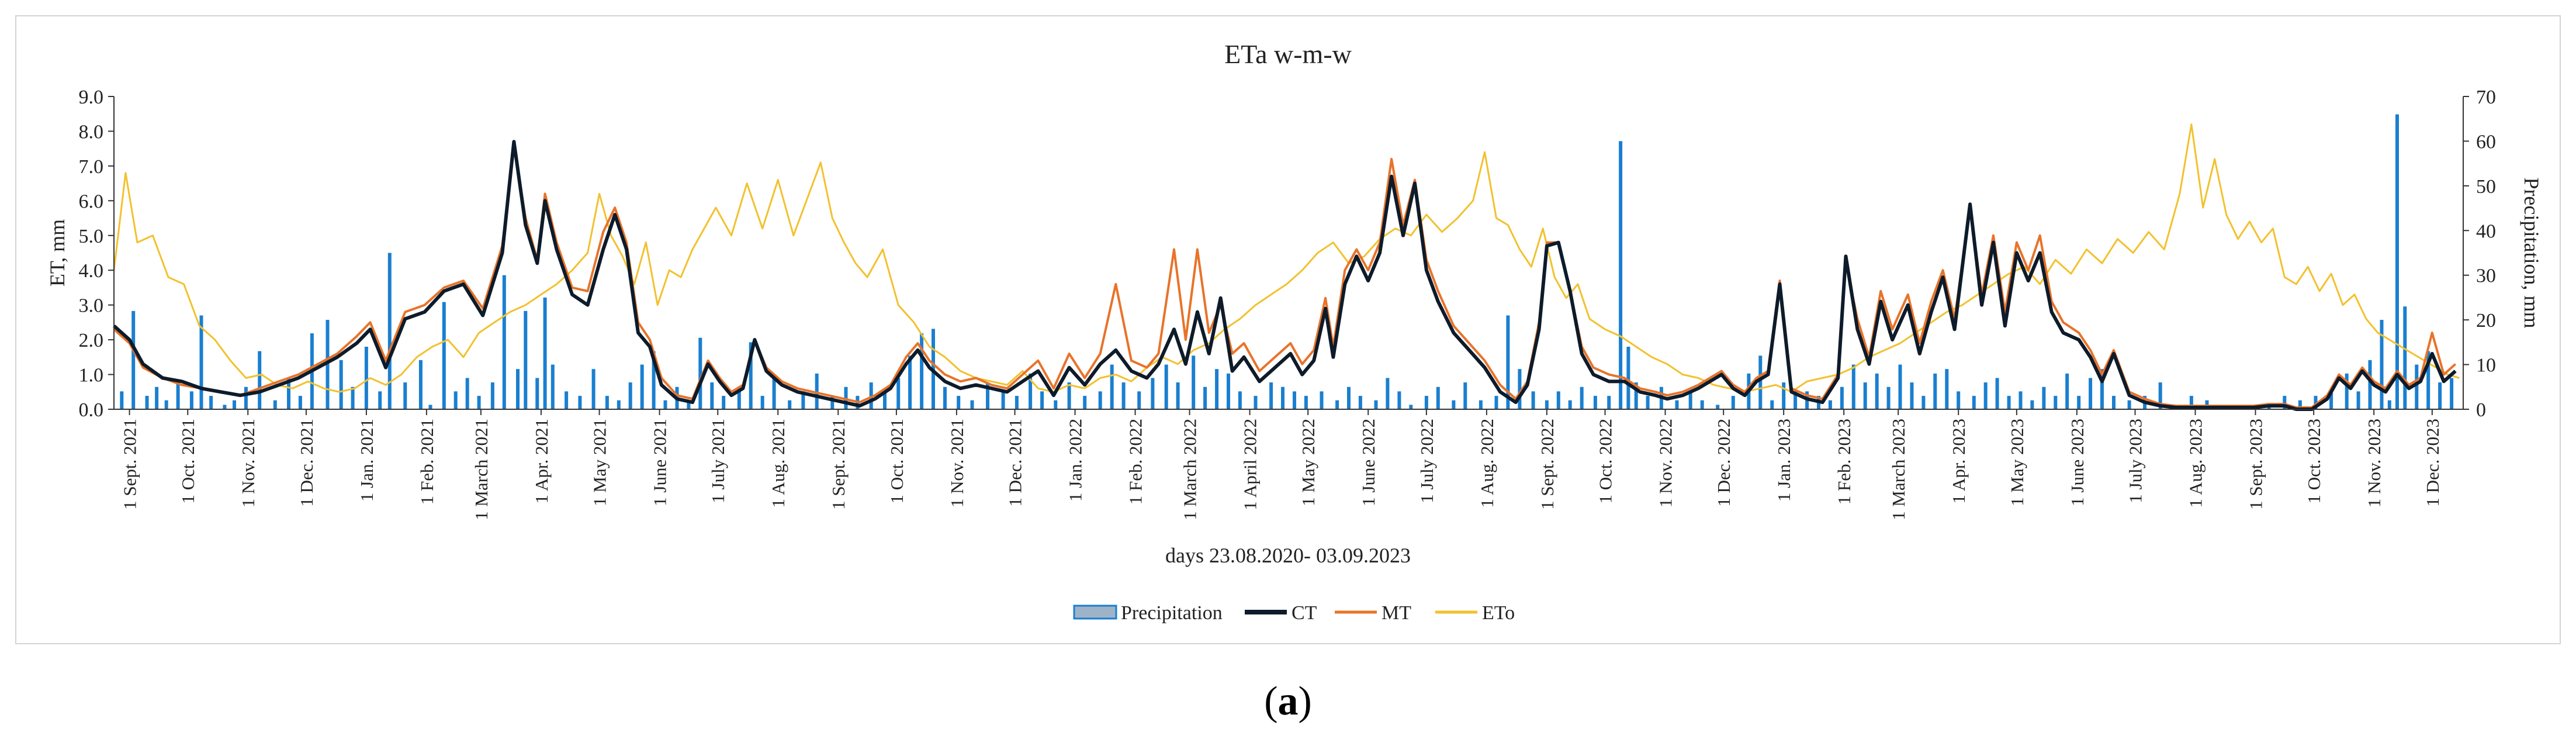  What do you see at coordinates (1724, 463) in the screenshot?
I see `x-tick-label: 1 Dec. 2022` at bounding box center [1724, 463].